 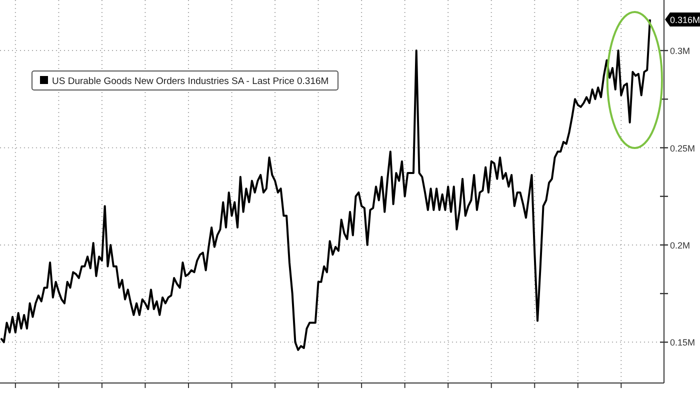 What do you see at coordinates (685, 19) in the screenshot?
I see `text: 0.316M` at bounding box center [685, 19].